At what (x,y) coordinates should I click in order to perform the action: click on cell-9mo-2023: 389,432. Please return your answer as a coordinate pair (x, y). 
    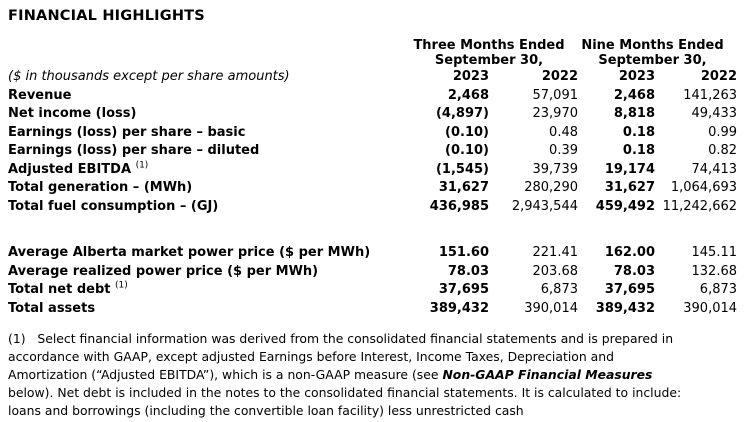
    Looking at the image, I should click on (625, 308).